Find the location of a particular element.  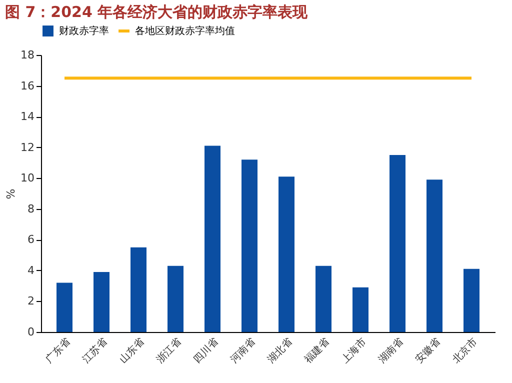

x-tick-label: 上海市 is located at coordinates (354, 351).